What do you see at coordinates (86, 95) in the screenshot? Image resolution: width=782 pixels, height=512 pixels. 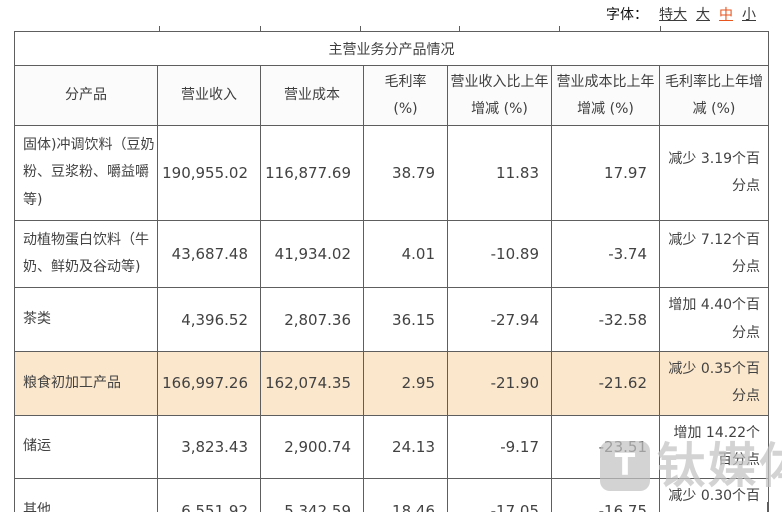 I see `column-header-product: 分产品` at bounding box center [86, 95].